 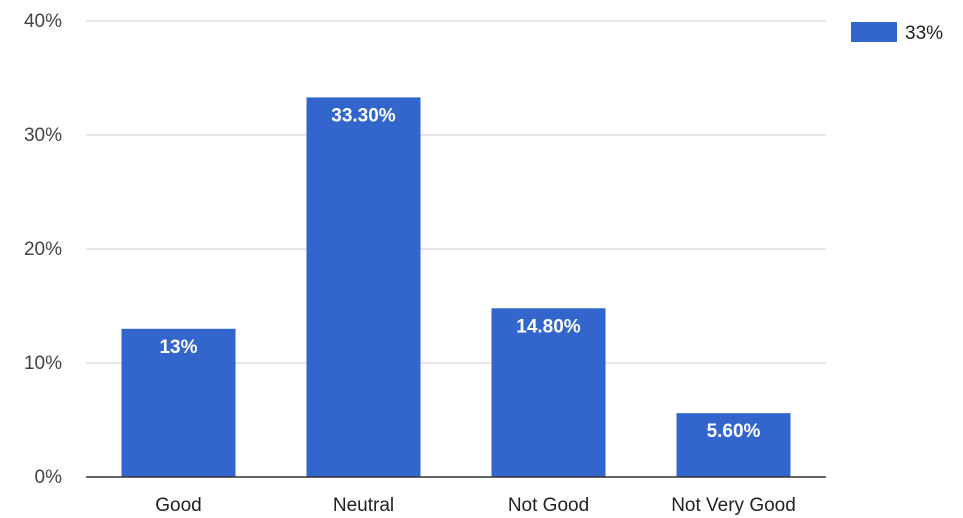 What do you see at coordinates (43, 135) in the screenshot?
I see `y-tick-label: 30%` at bounding box center [43, 135].